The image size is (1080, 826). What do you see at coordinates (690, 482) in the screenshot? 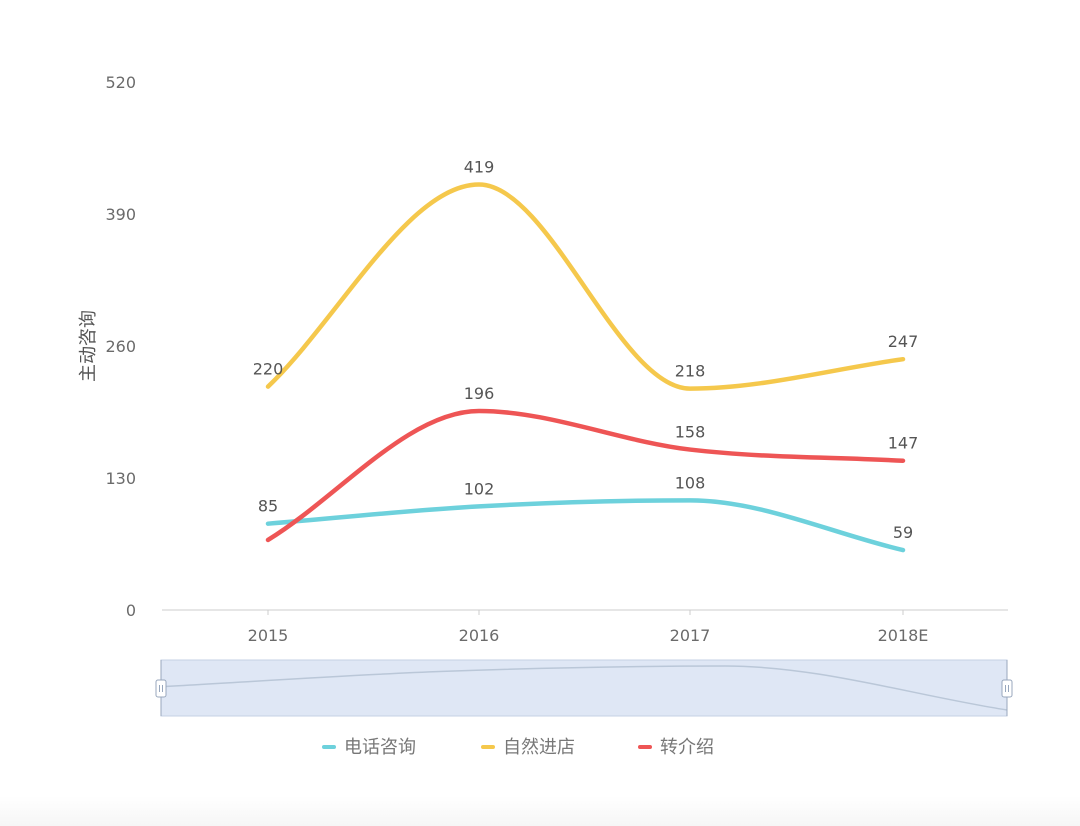
I see `data-label: 108` at bounding box center [690, 482].